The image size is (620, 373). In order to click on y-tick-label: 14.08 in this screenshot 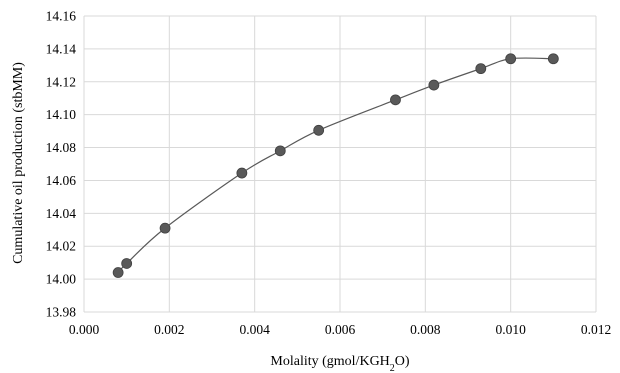, I will do `click(61, 147)`.